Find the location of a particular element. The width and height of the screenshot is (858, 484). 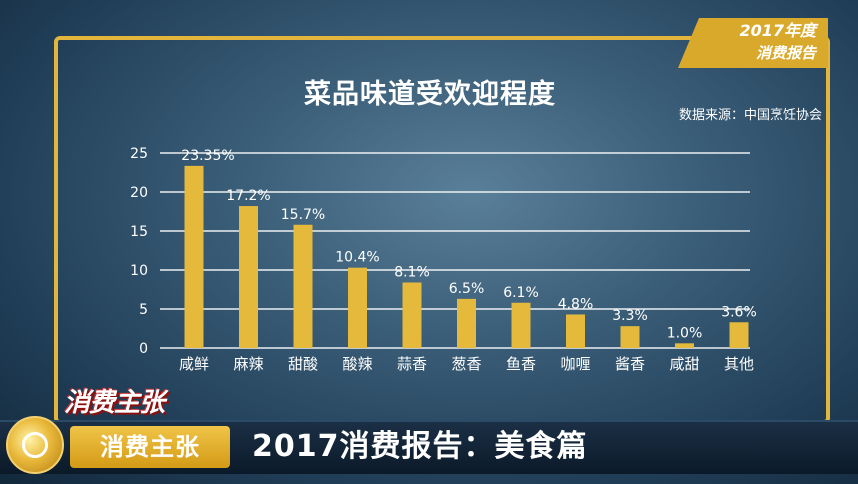

y-tick-label: 15 is located at coordinates (139, 232).